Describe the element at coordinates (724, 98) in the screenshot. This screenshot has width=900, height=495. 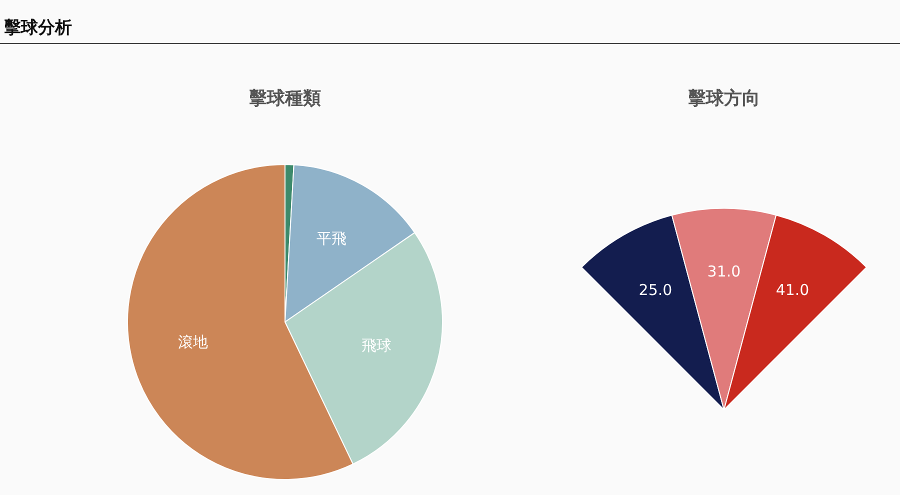
I see `text: 擊球方向` at that location.